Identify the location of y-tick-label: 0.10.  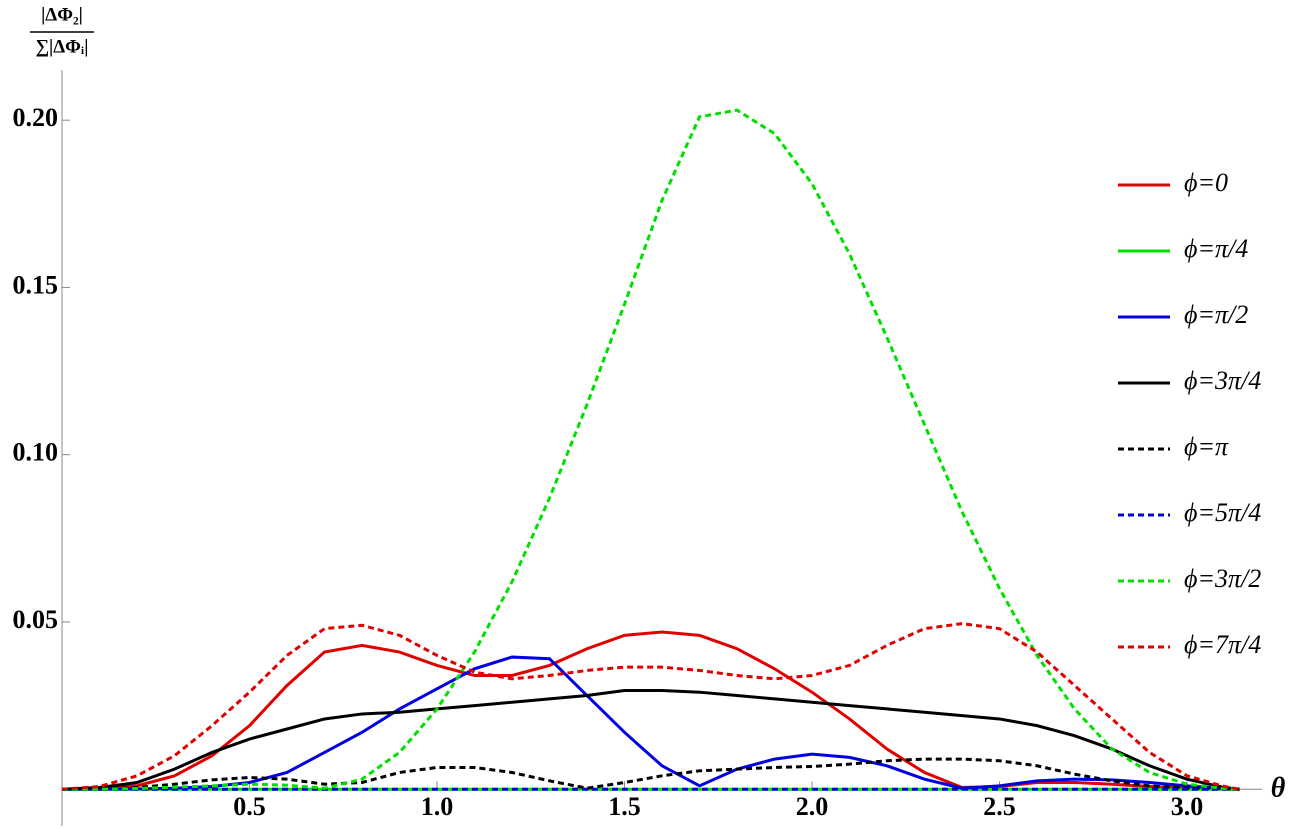
(36, 452).